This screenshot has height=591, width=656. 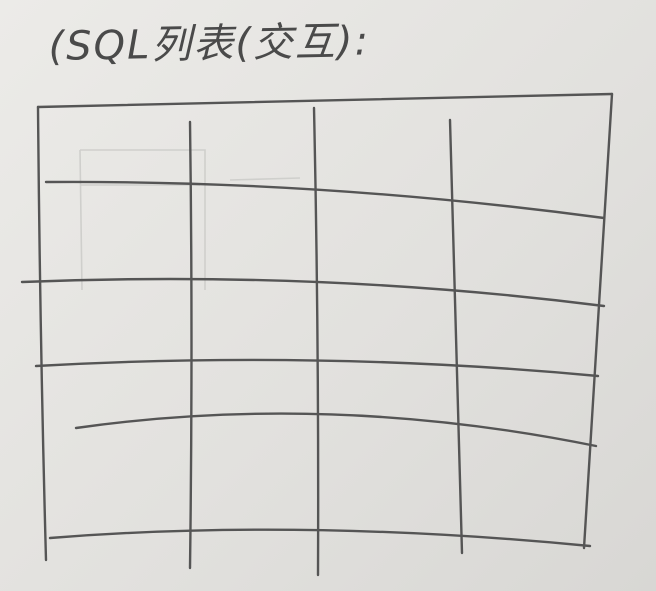 What do you see at coordinates (598, 321) in the screenshot?
I see `table-right-border` at bounding box center [598, 321].